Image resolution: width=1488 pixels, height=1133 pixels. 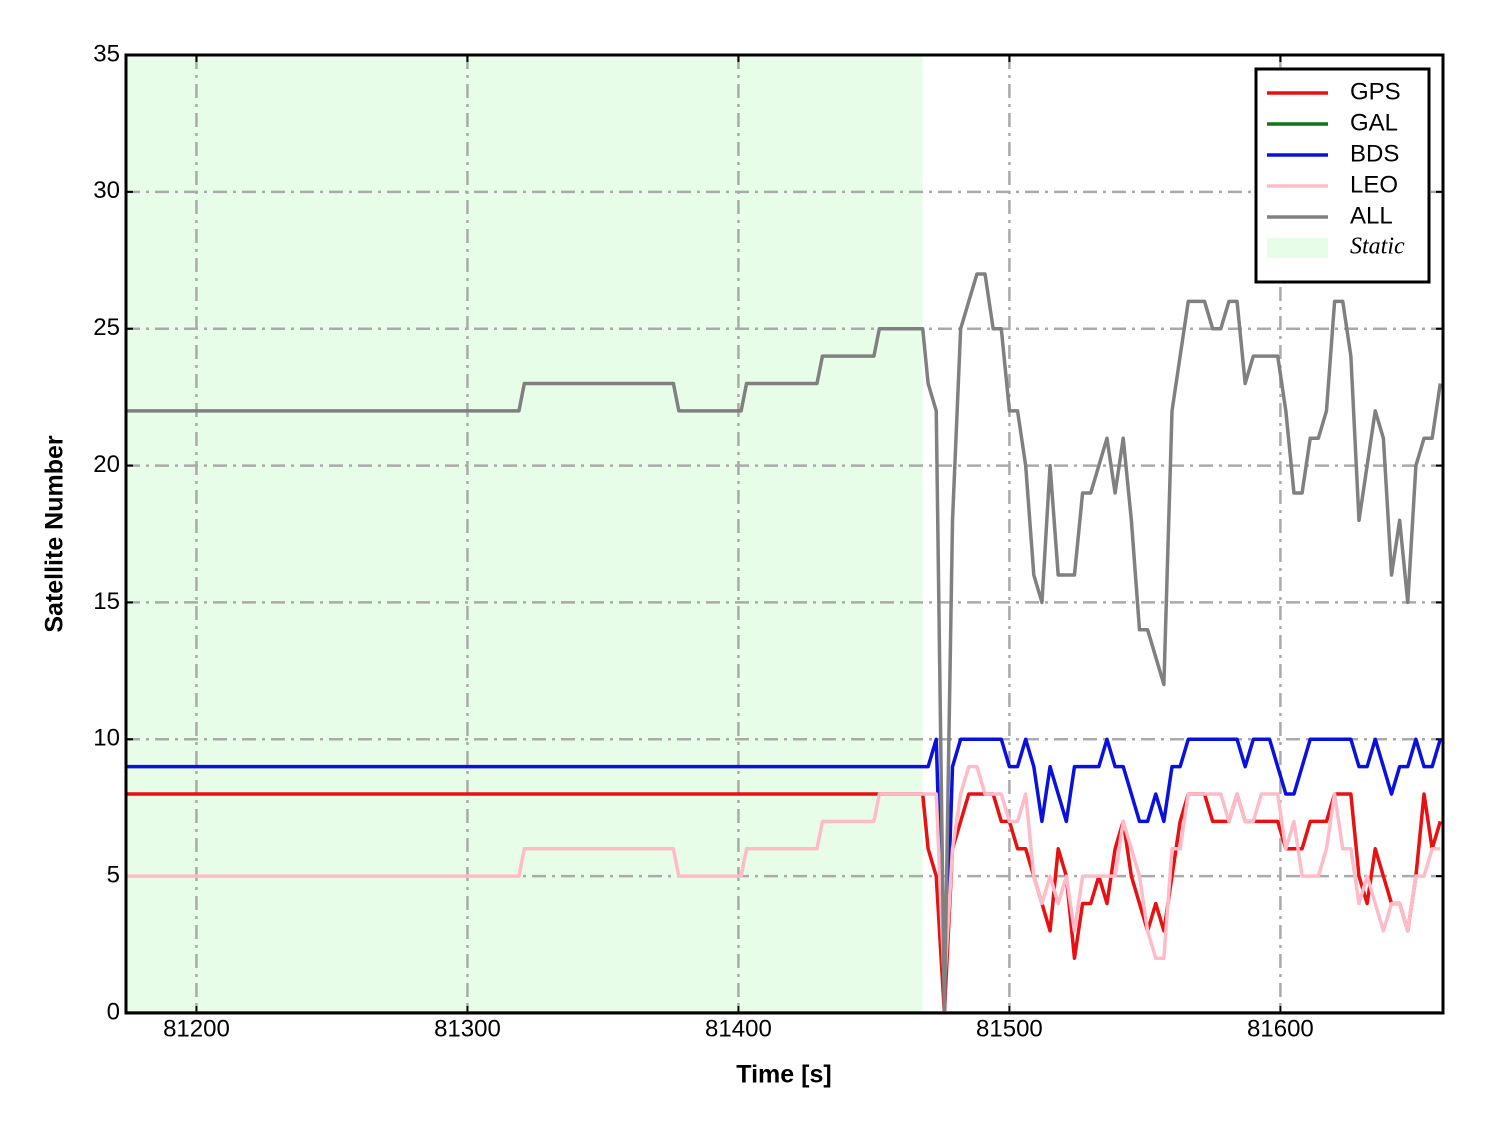 I want to click on x-tick-label: 81500, so click(x=1009, y=1028).